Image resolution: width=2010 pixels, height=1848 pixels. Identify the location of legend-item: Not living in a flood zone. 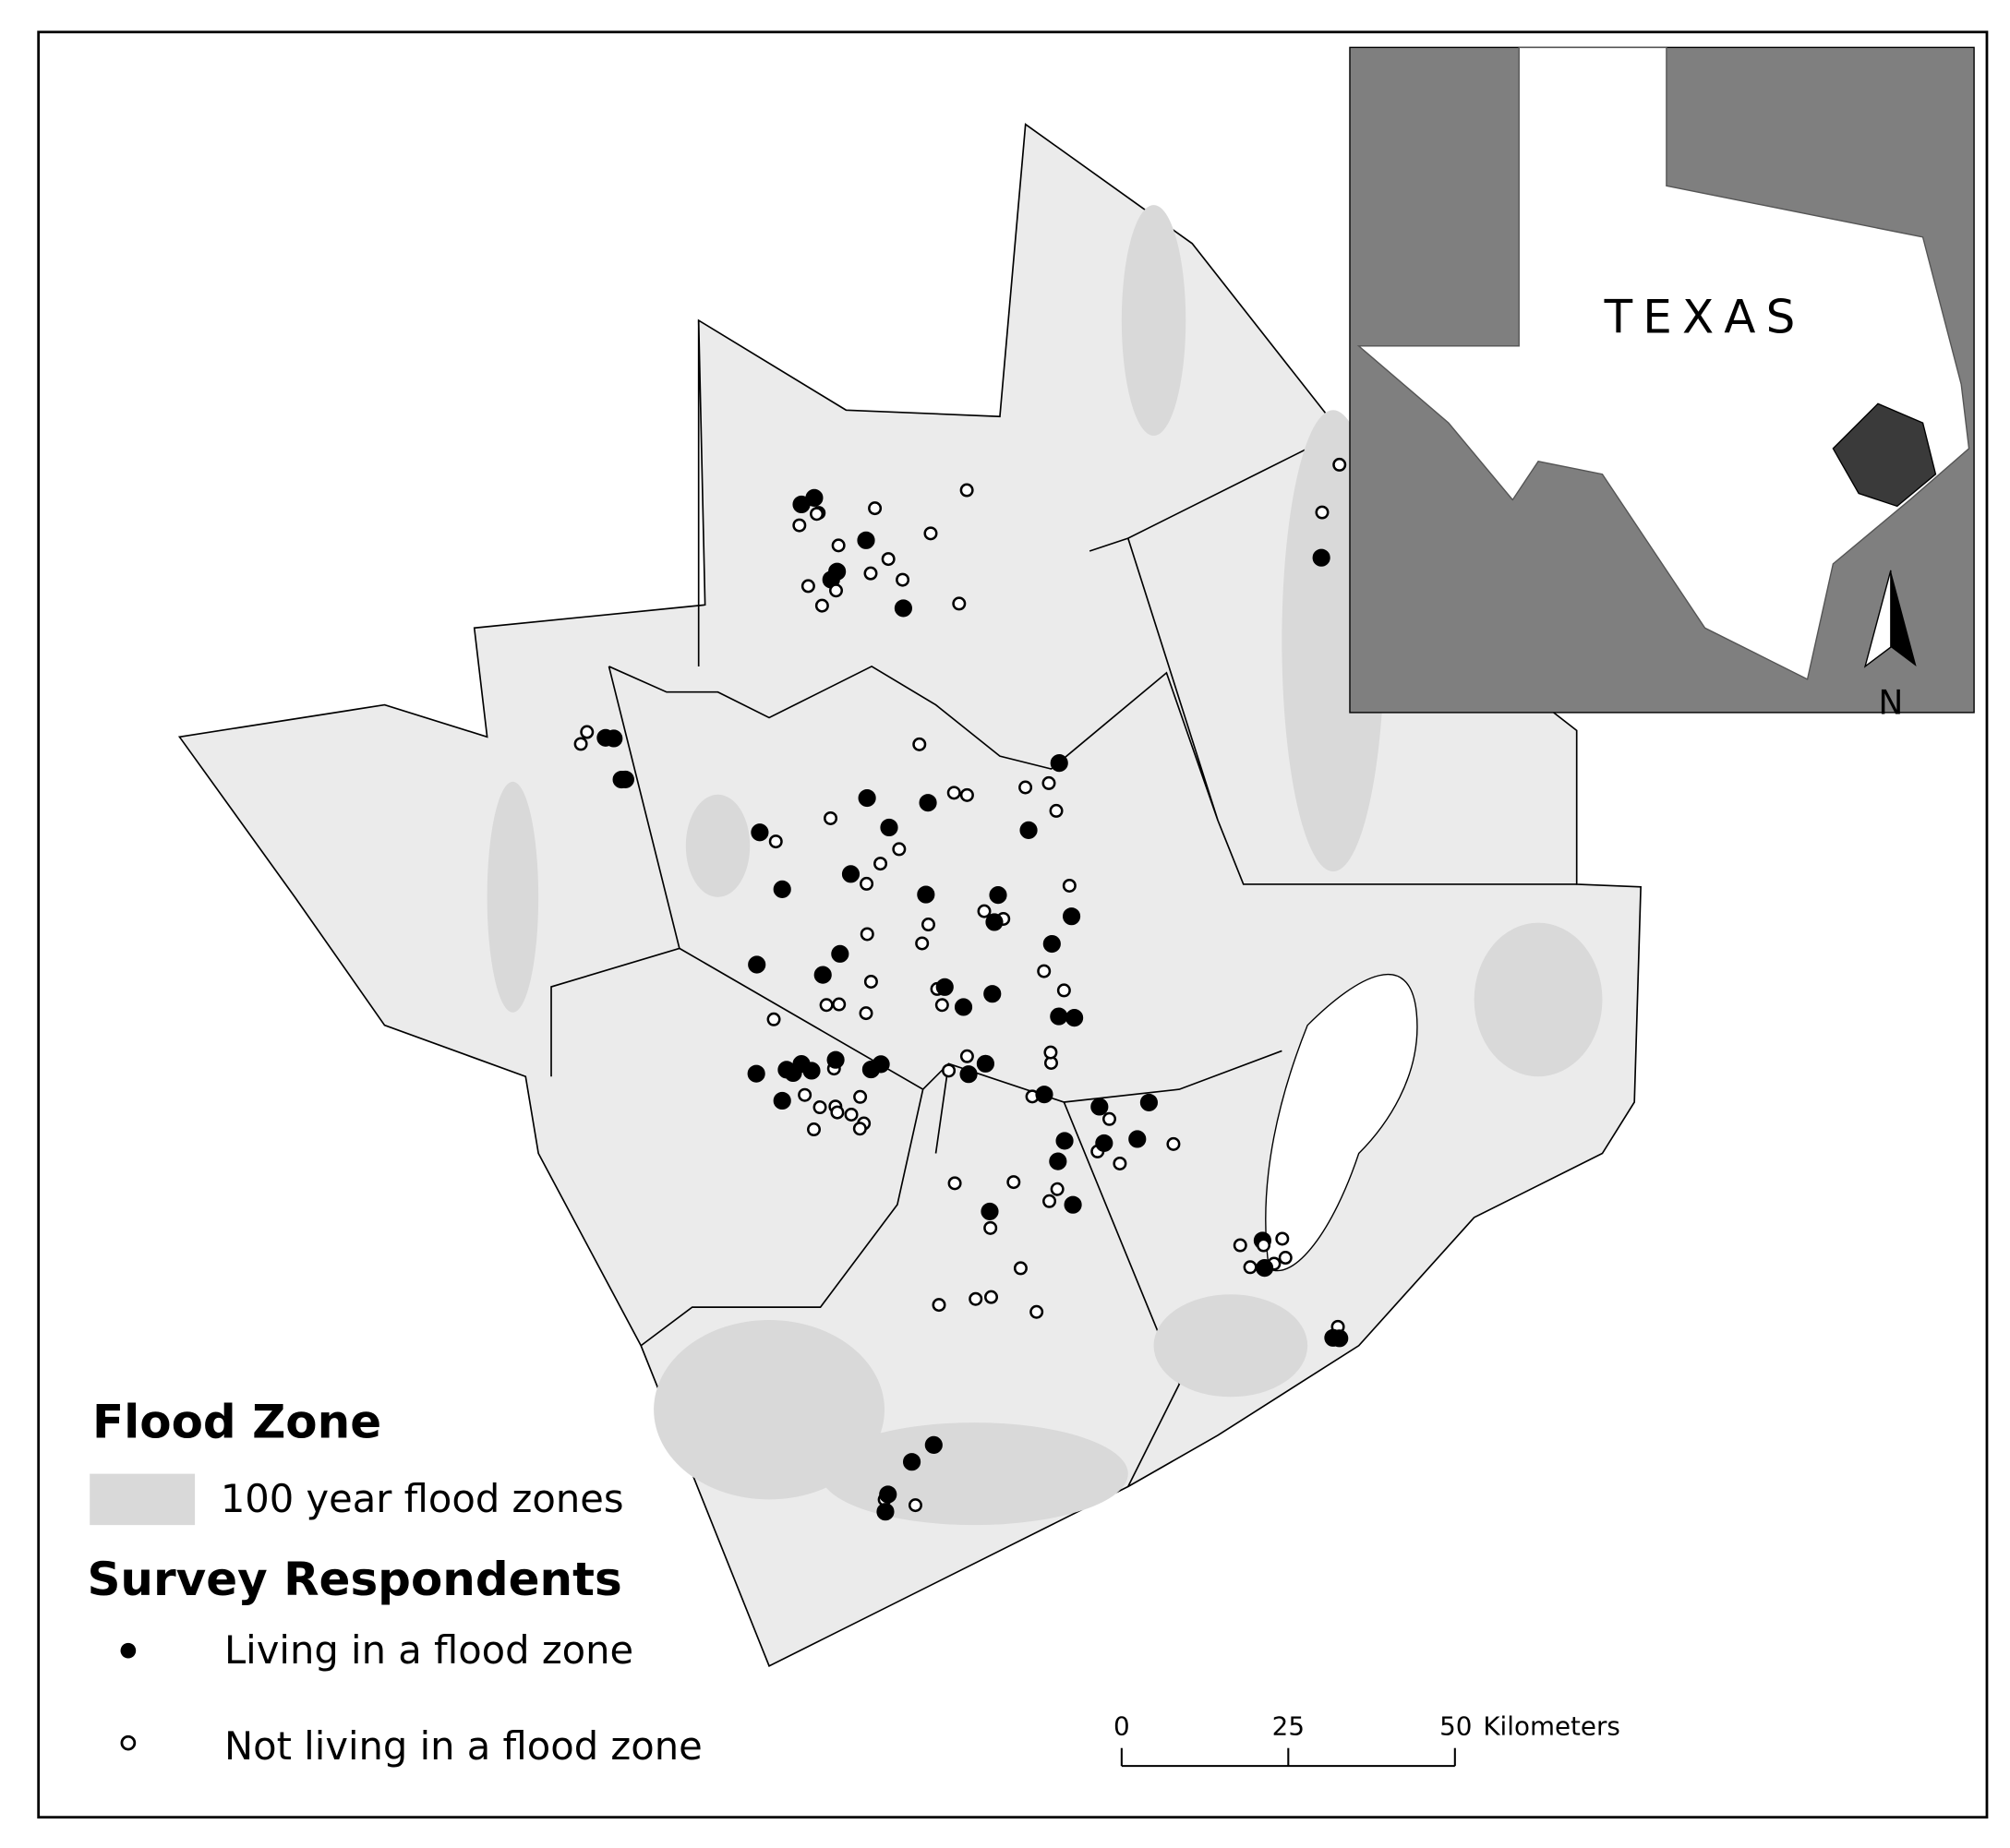
(464, 1746).